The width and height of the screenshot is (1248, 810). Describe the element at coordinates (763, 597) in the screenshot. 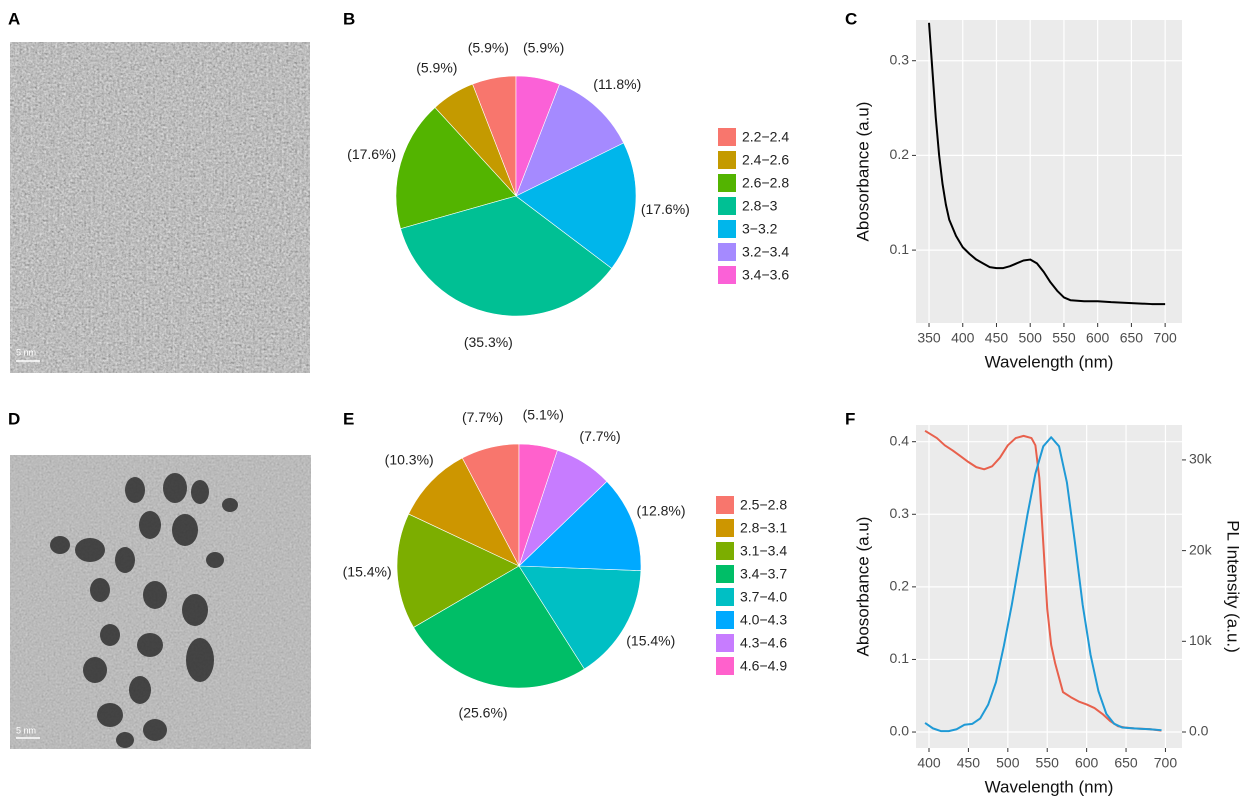

I see `legend-label: 3.7−4.0` at that location.